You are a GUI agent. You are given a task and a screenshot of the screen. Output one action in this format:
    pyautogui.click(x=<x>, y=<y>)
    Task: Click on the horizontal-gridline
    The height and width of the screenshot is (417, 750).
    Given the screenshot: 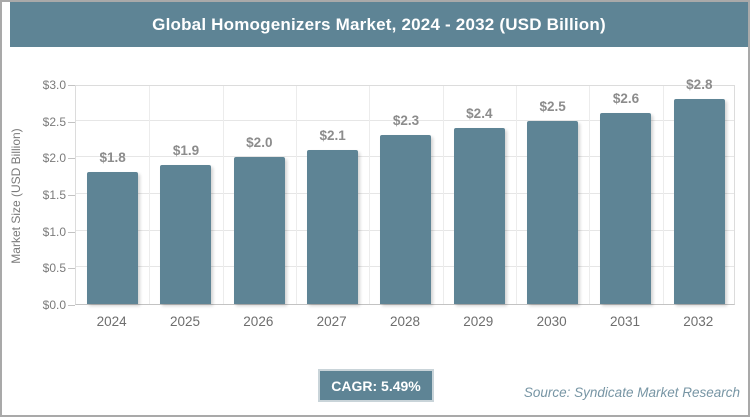 What is the action you would take?
    pyautogui.click(x=405, y=120)
    